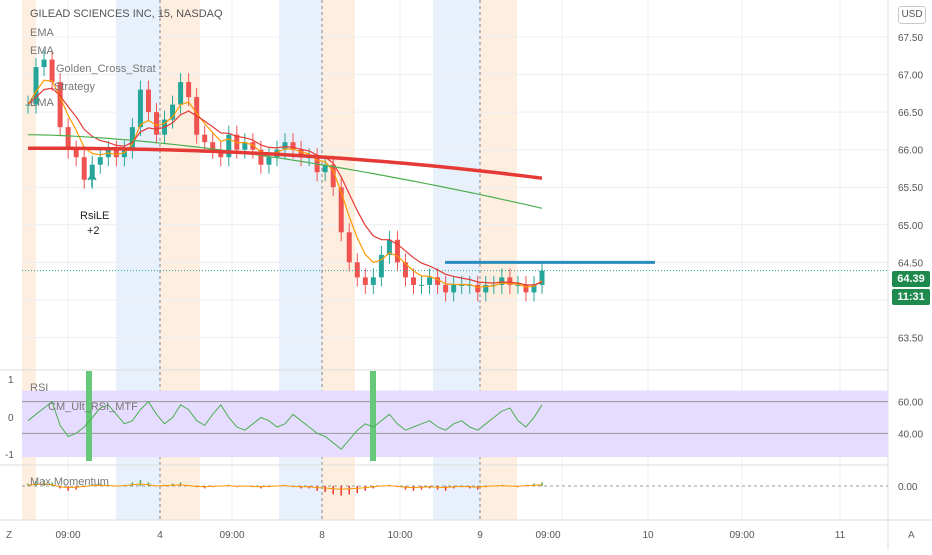 Image resolution: width=932 pixels, height=555 pixels. What do you see at coordinates (160, 535) in the screenshot?
I see `time-axis-tick: 4` at bounding box center [160, 535].